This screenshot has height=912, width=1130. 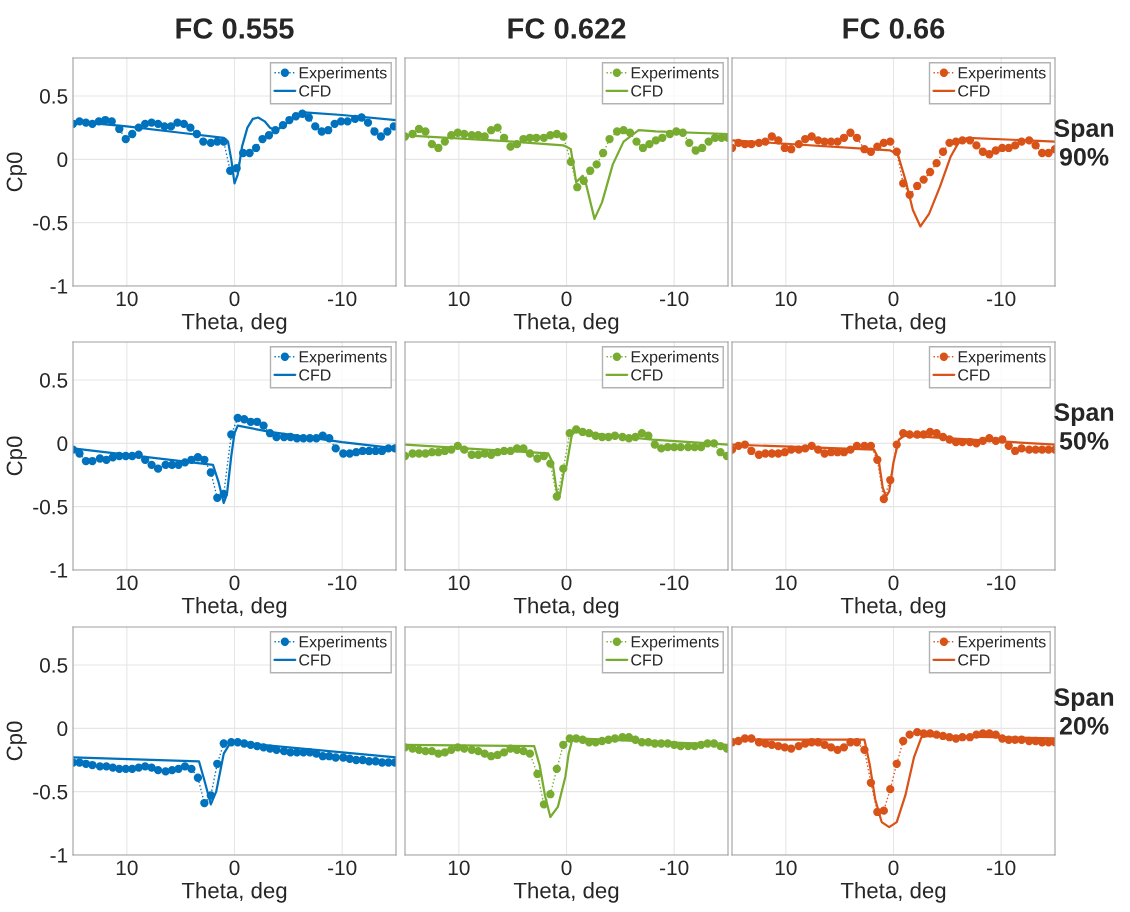 What do you see at coordinates (50, 223) in the screenshot?
I see `y-tick-label: -0.5` at bounding box center [50, 223].